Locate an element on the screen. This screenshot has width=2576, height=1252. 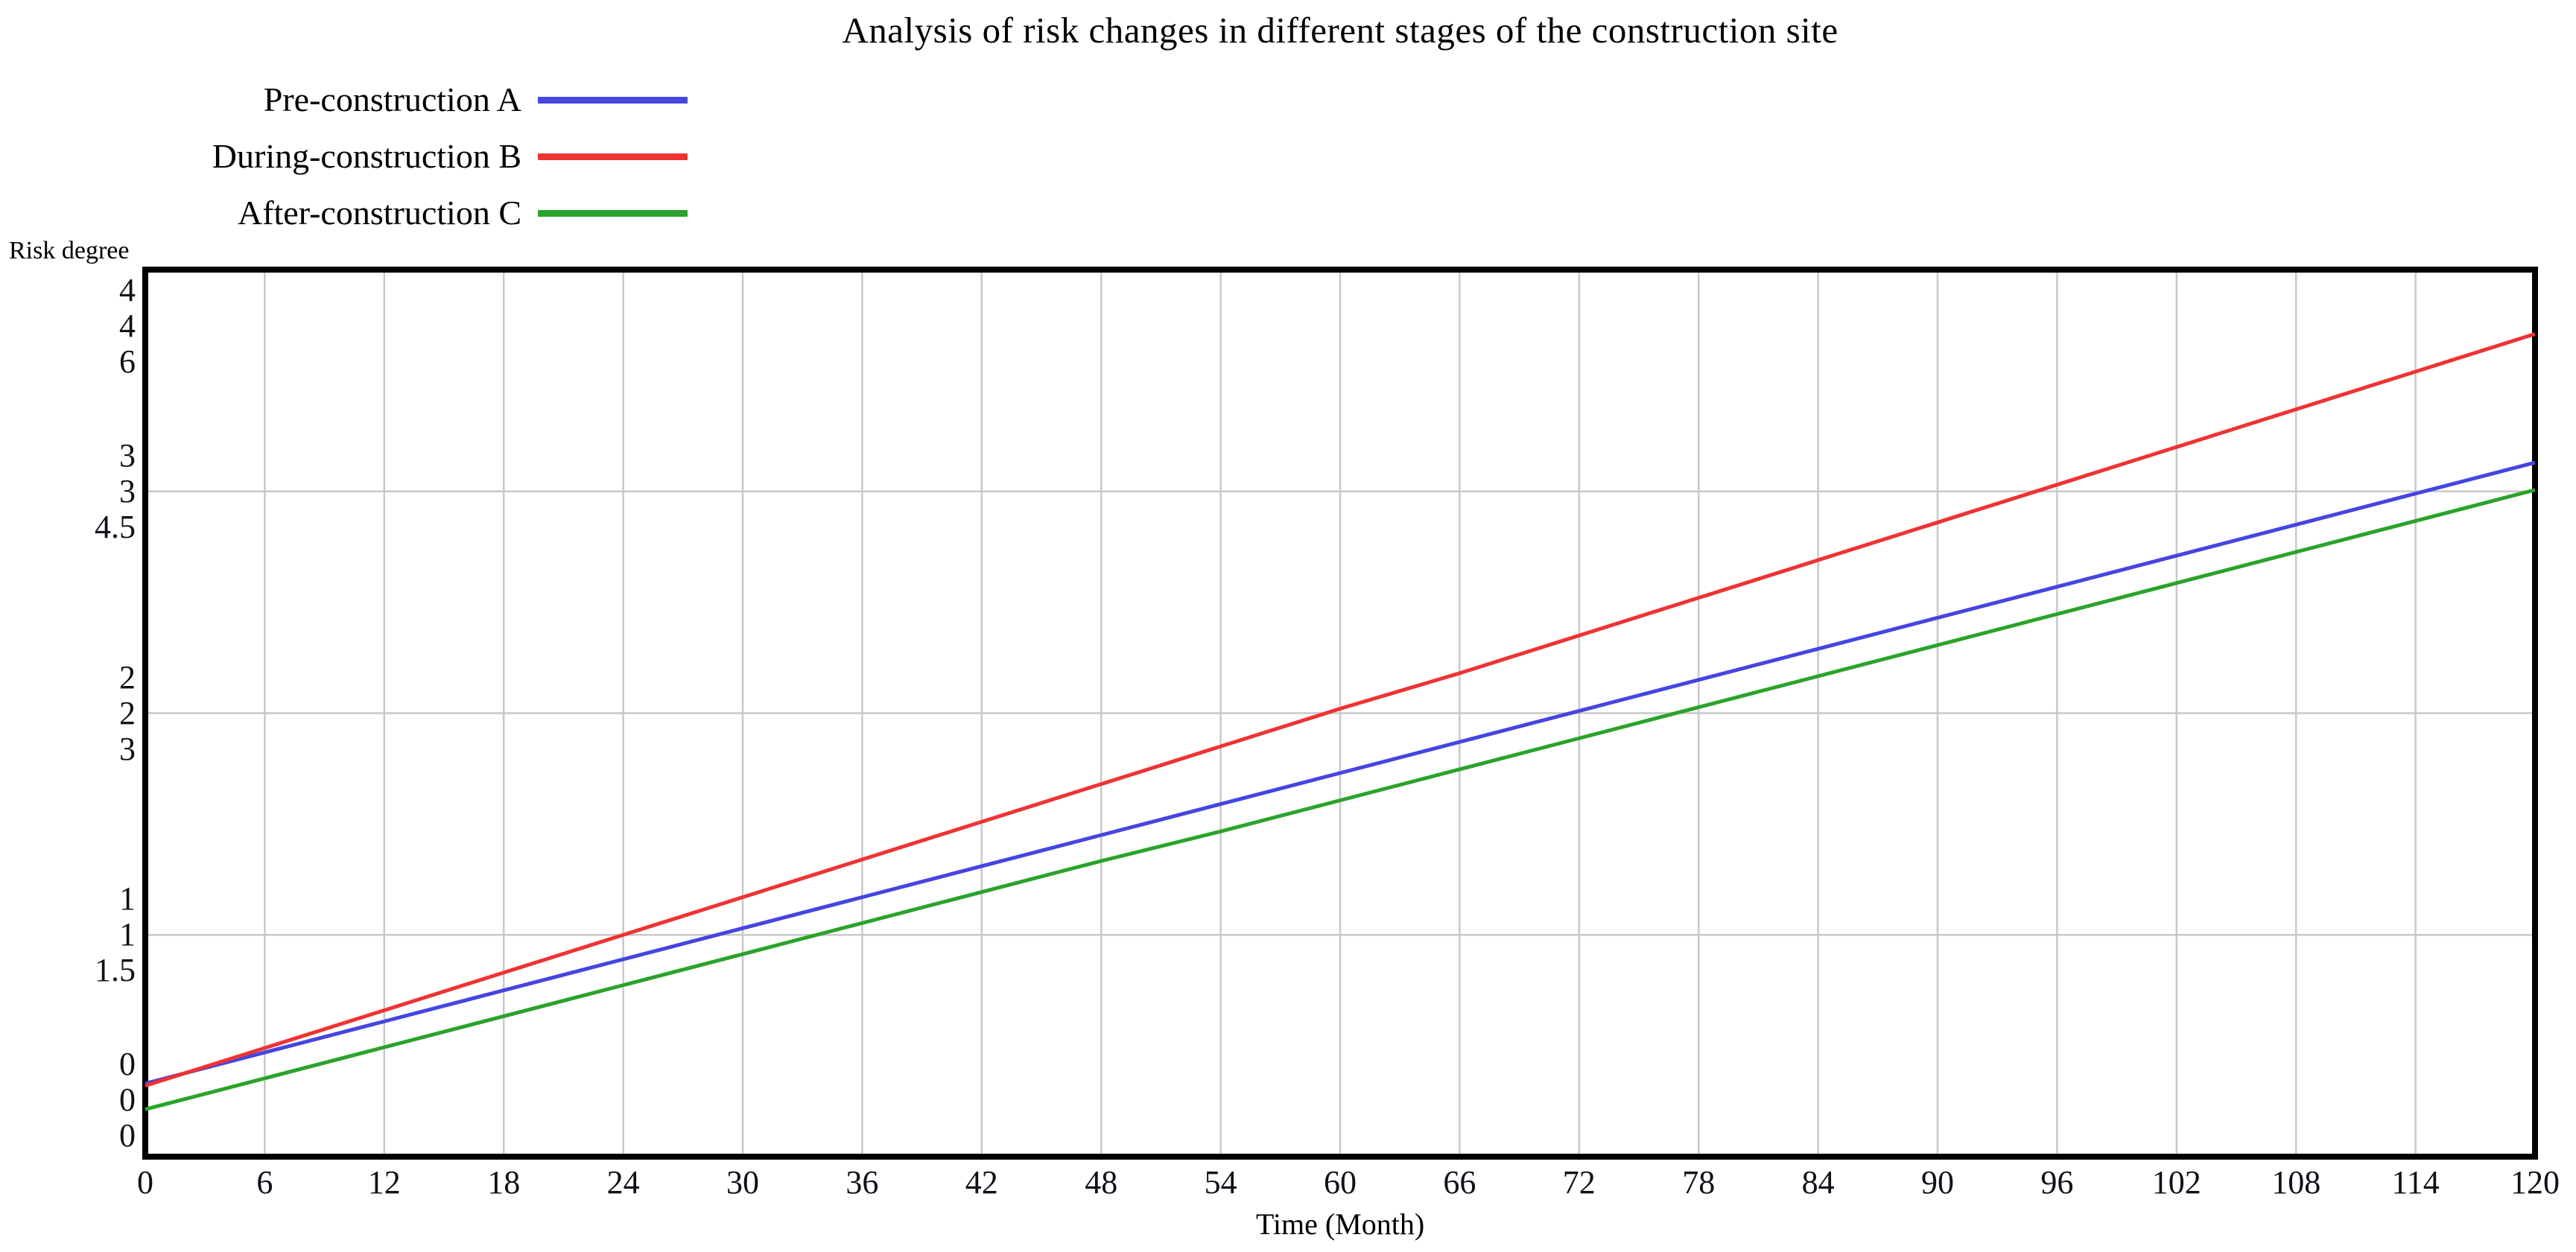
x-tick-label: 6 is located at coordinates (264, 1182).